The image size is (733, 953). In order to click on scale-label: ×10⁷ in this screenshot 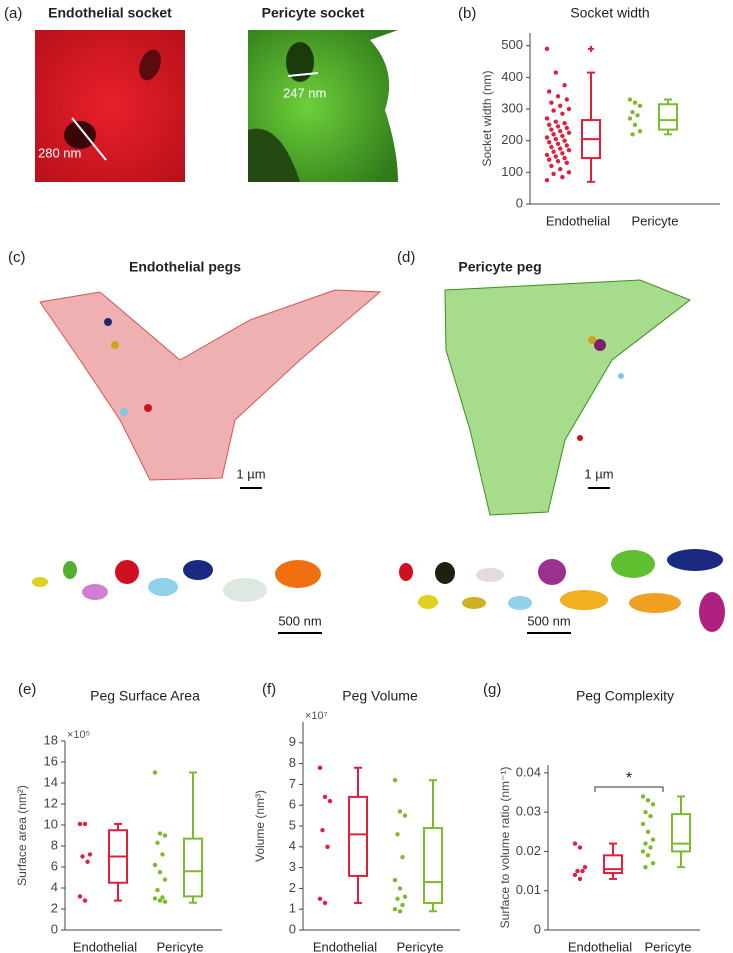, I will do `click(316, 716)`.